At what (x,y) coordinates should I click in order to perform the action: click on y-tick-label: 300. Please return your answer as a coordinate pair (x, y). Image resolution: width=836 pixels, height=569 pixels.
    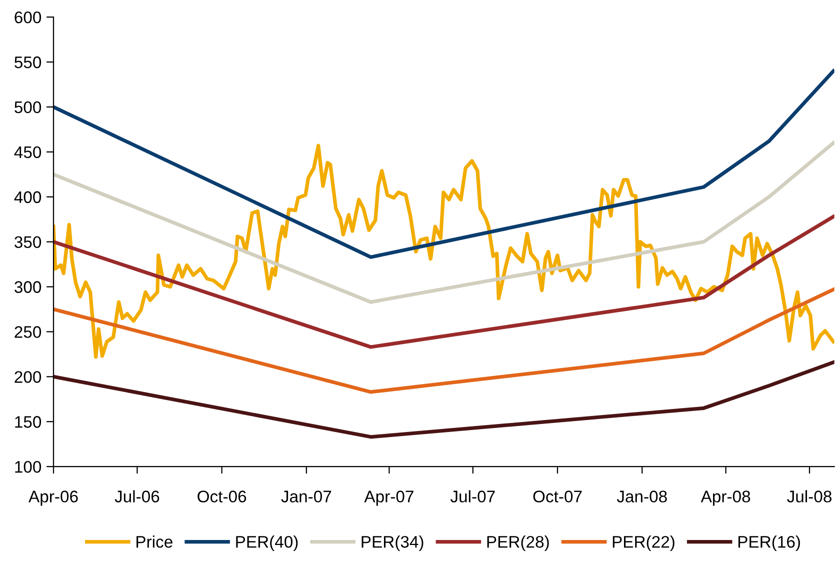
    Looking at the image, I should click on (28, 287).